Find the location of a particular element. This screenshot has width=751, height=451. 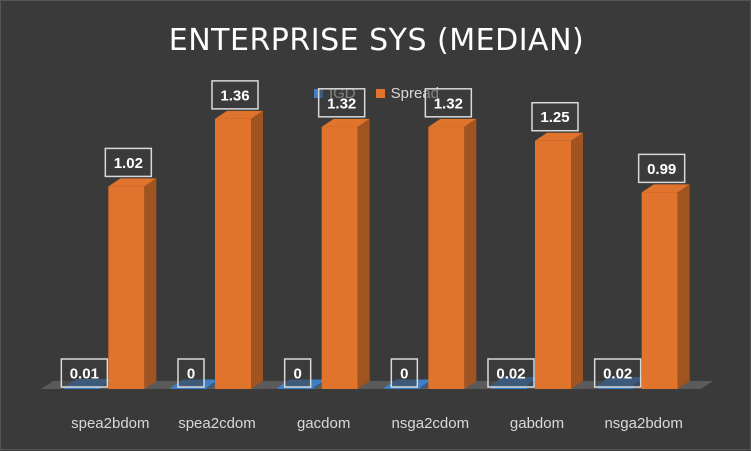

category-label: spea2cdom is located at coordinates (217, 423).